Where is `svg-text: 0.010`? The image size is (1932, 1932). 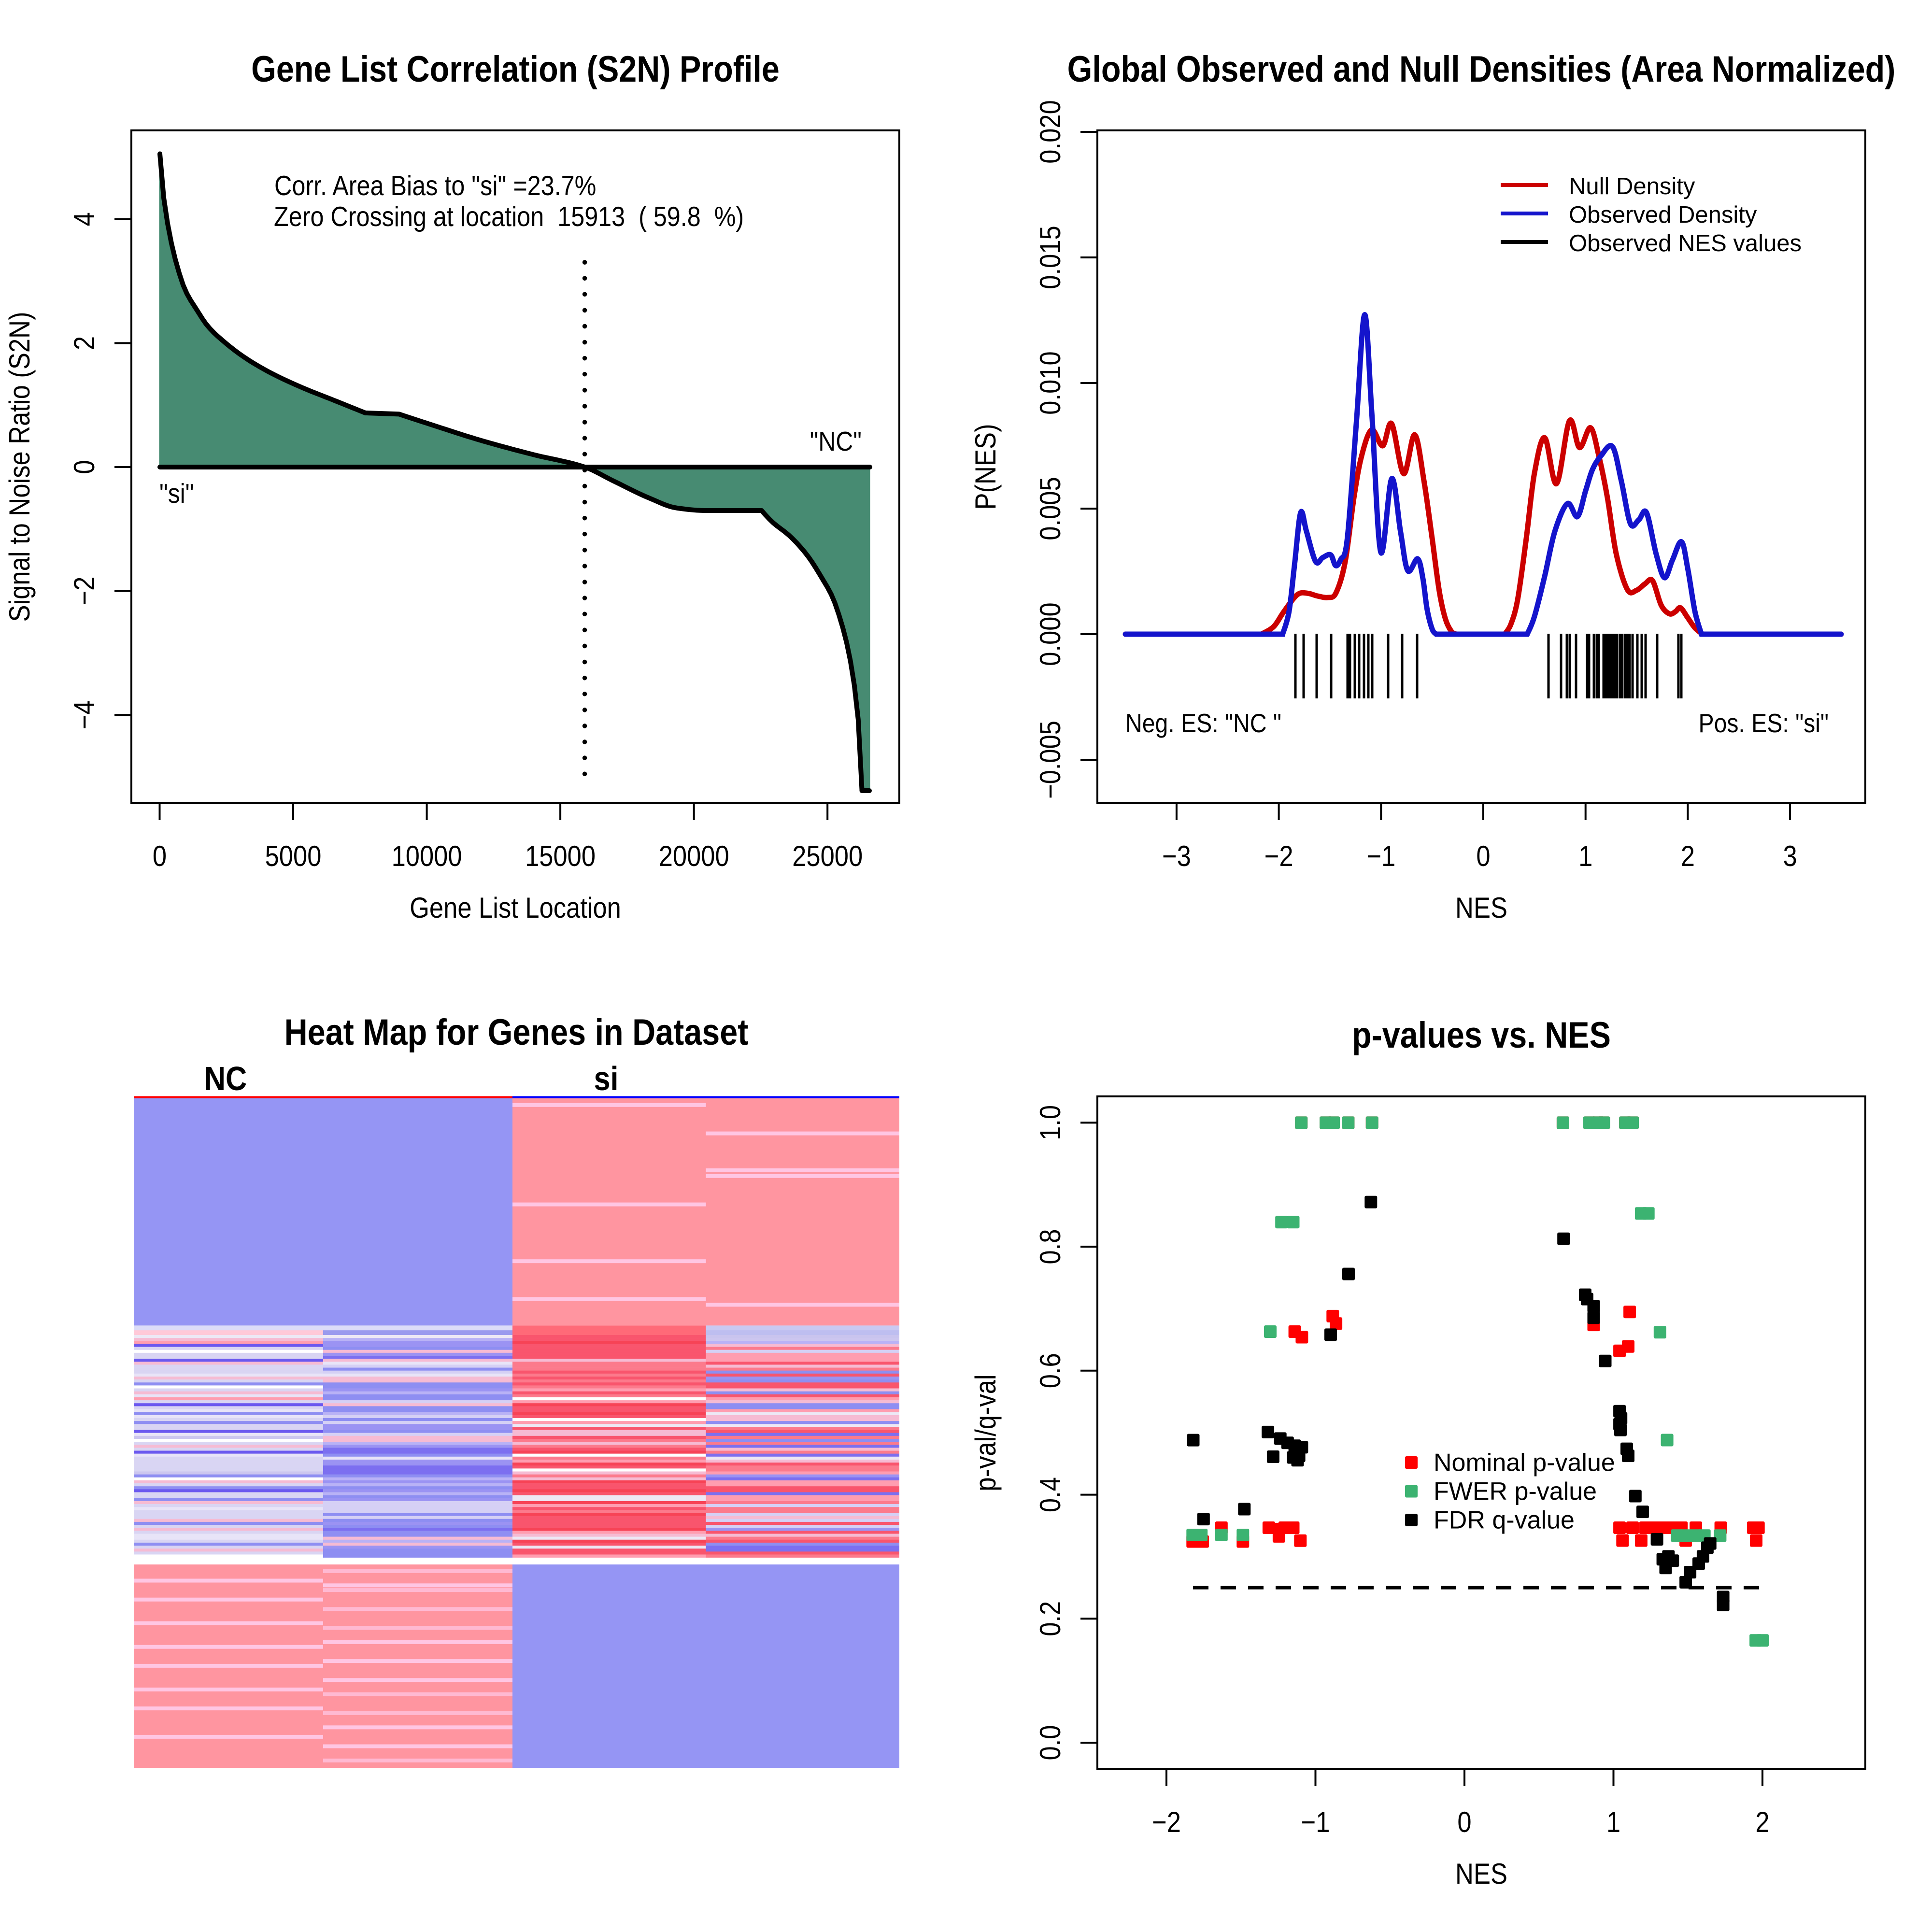
svg-text: 0.010 is located at coordinates (1050, 382).